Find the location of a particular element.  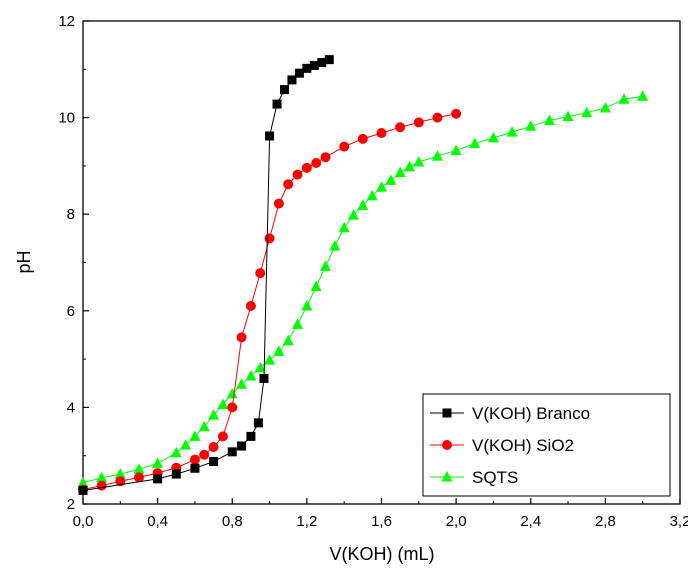

legend-box is located at coordinates (546, 445).